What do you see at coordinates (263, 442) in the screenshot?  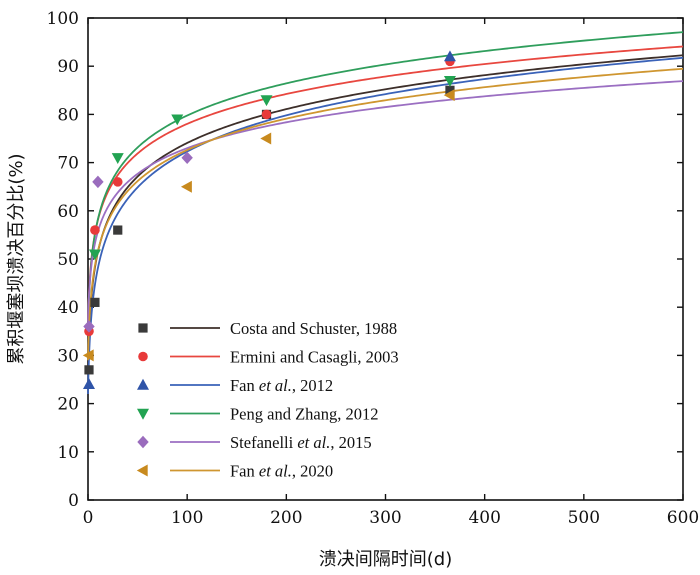 I see `legend-label-part: Stefanelli` at bounding box center [263, 442].